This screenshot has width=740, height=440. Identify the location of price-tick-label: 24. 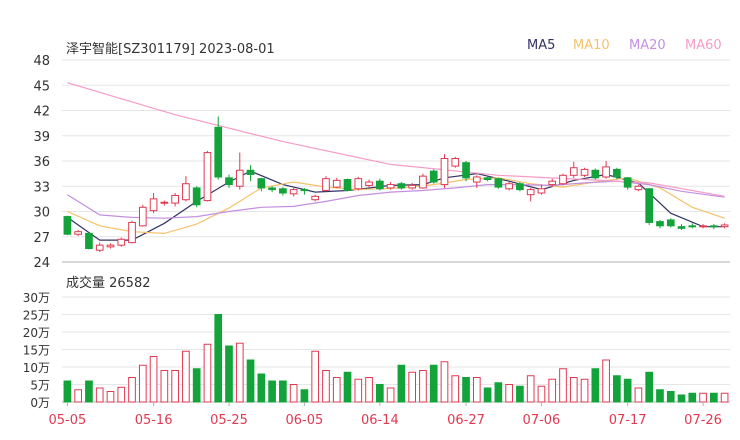
(41, 263).